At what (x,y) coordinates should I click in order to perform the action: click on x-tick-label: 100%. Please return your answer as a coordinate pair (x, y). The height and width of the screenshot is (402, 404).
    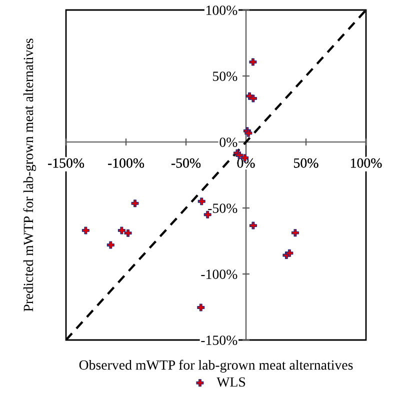
    Looking at the image, I should click on (366, 163).